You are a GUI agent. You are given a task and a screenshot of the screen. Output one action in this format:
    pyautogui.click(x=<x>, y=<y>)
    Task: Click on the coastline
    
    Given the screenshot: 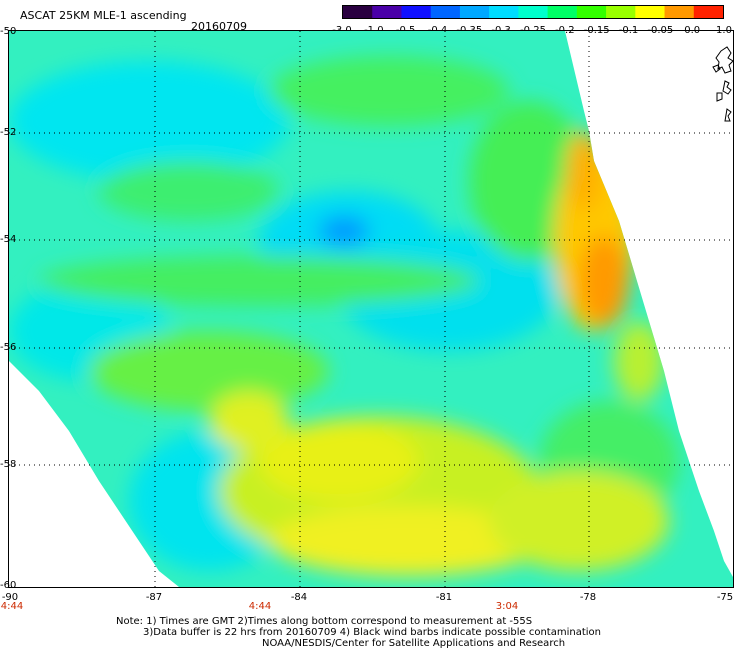 What is the action you would take?
    pyautogui.click(x=723, y=84)
    